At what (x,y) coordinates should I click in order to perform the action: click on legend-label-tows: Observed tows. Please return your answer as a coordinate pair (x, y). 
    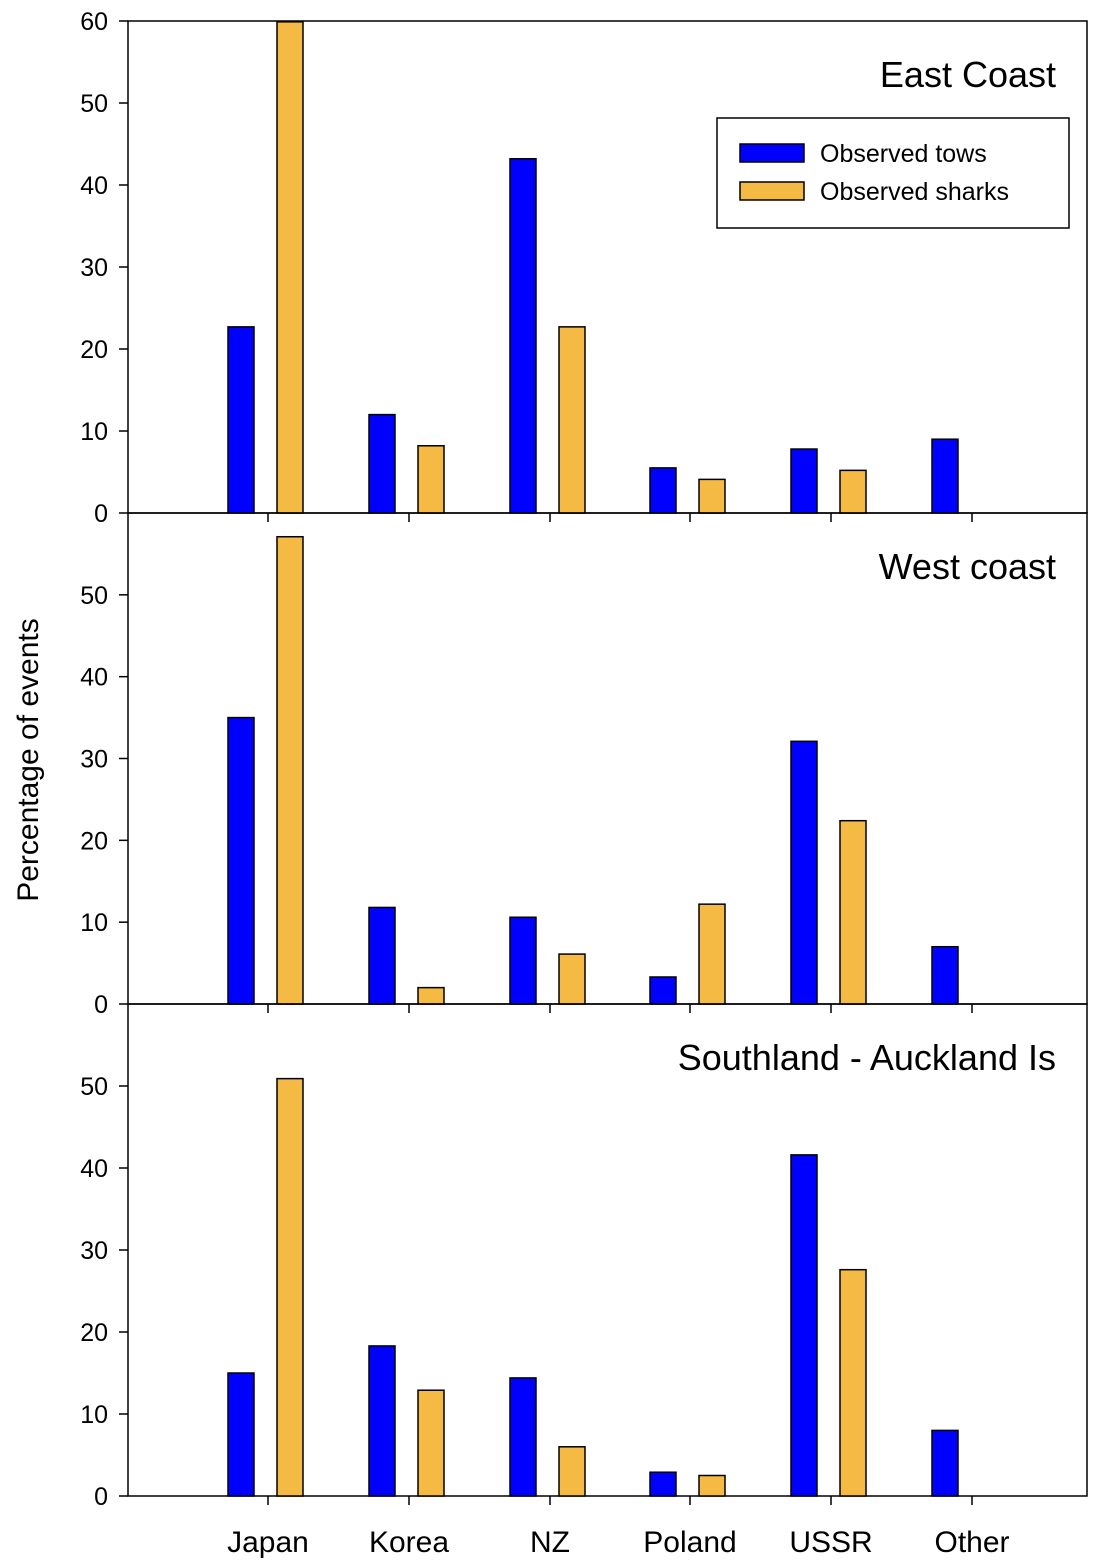
    Looking at the image, I should click on (903, 154).